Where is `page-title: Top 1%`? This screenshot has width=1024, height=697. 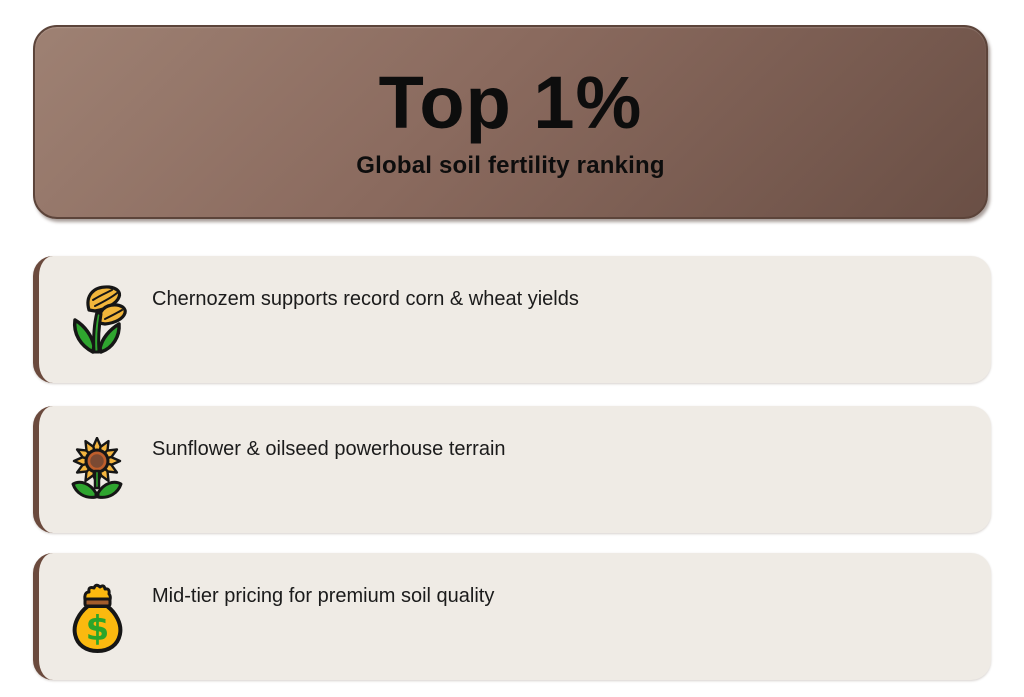
page-title: Top 1% is located at coordinates (510, 103).